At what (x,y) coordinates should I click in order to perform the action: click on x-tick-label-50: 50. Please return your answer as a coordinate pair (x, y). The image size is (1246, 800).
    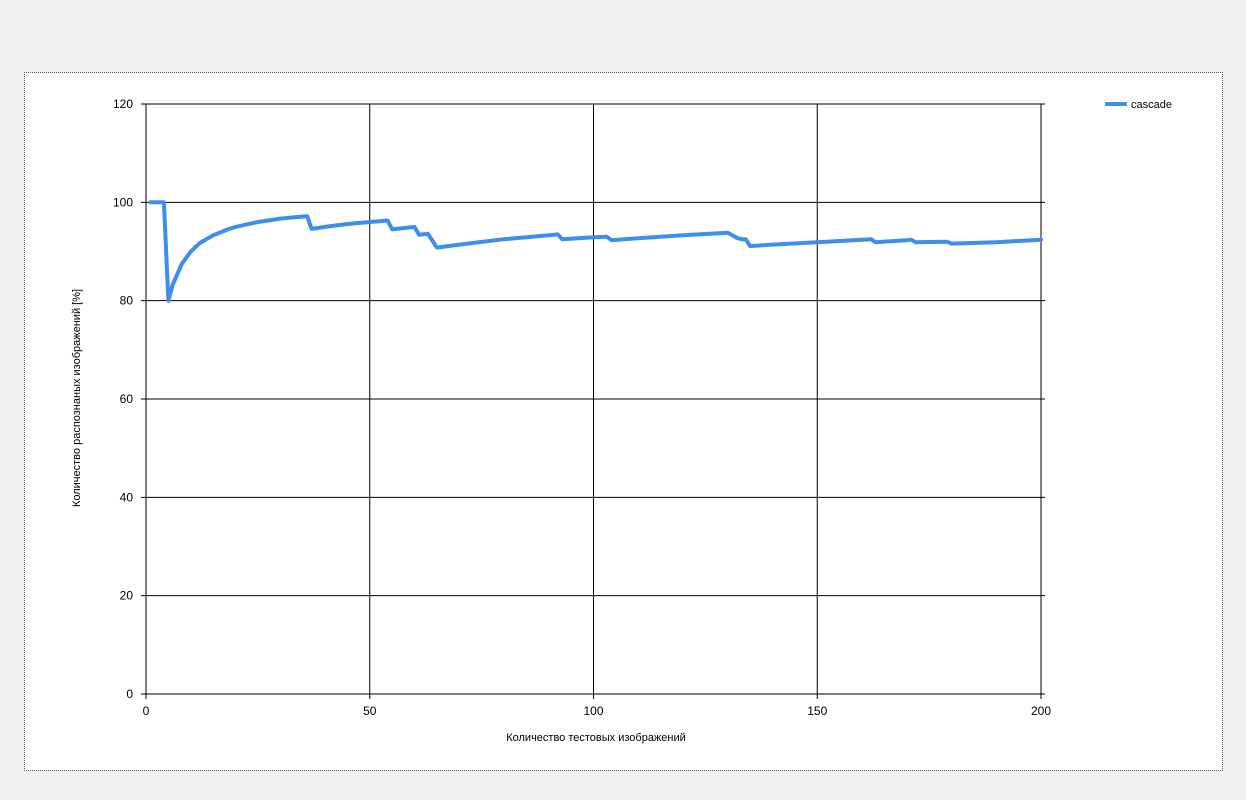
    Looking at the image, I should click on (370, 711).